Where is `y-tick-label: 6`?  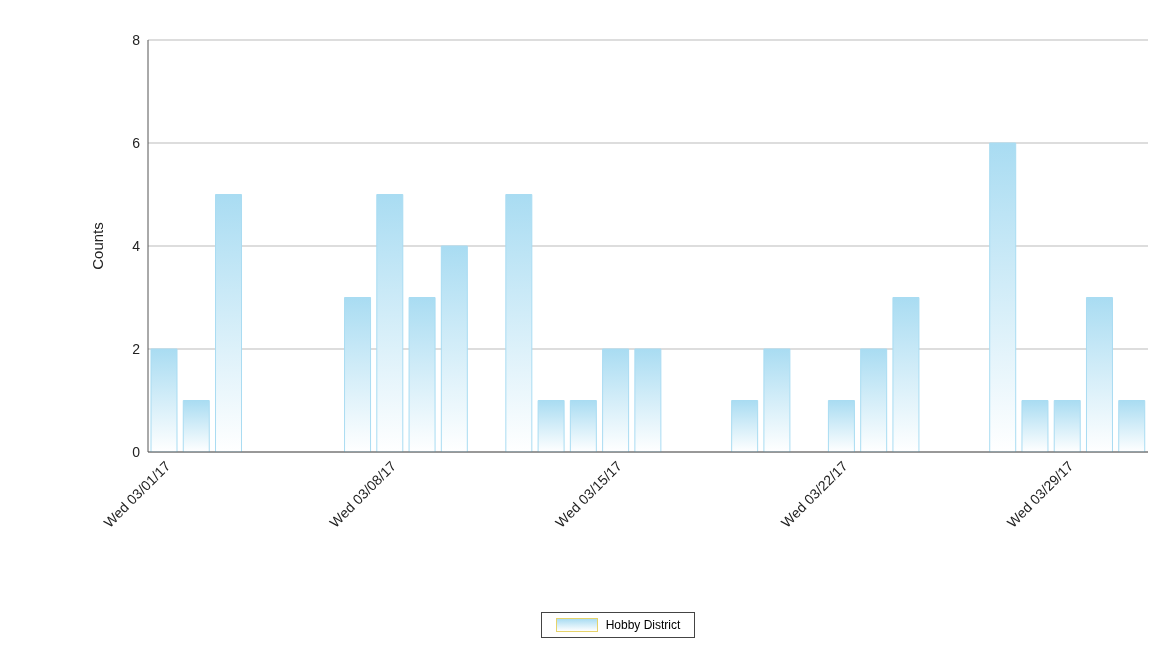
y-tick-label: 6 is located at coordinates (136, 142).